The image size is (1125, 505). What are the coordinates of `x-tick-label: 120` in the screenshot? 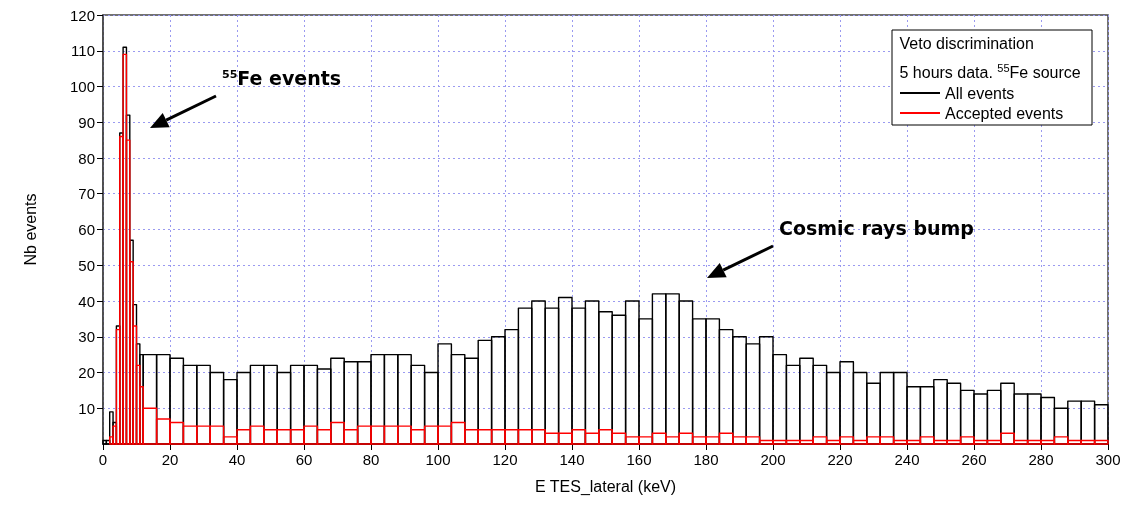 It's located at (505, 459).